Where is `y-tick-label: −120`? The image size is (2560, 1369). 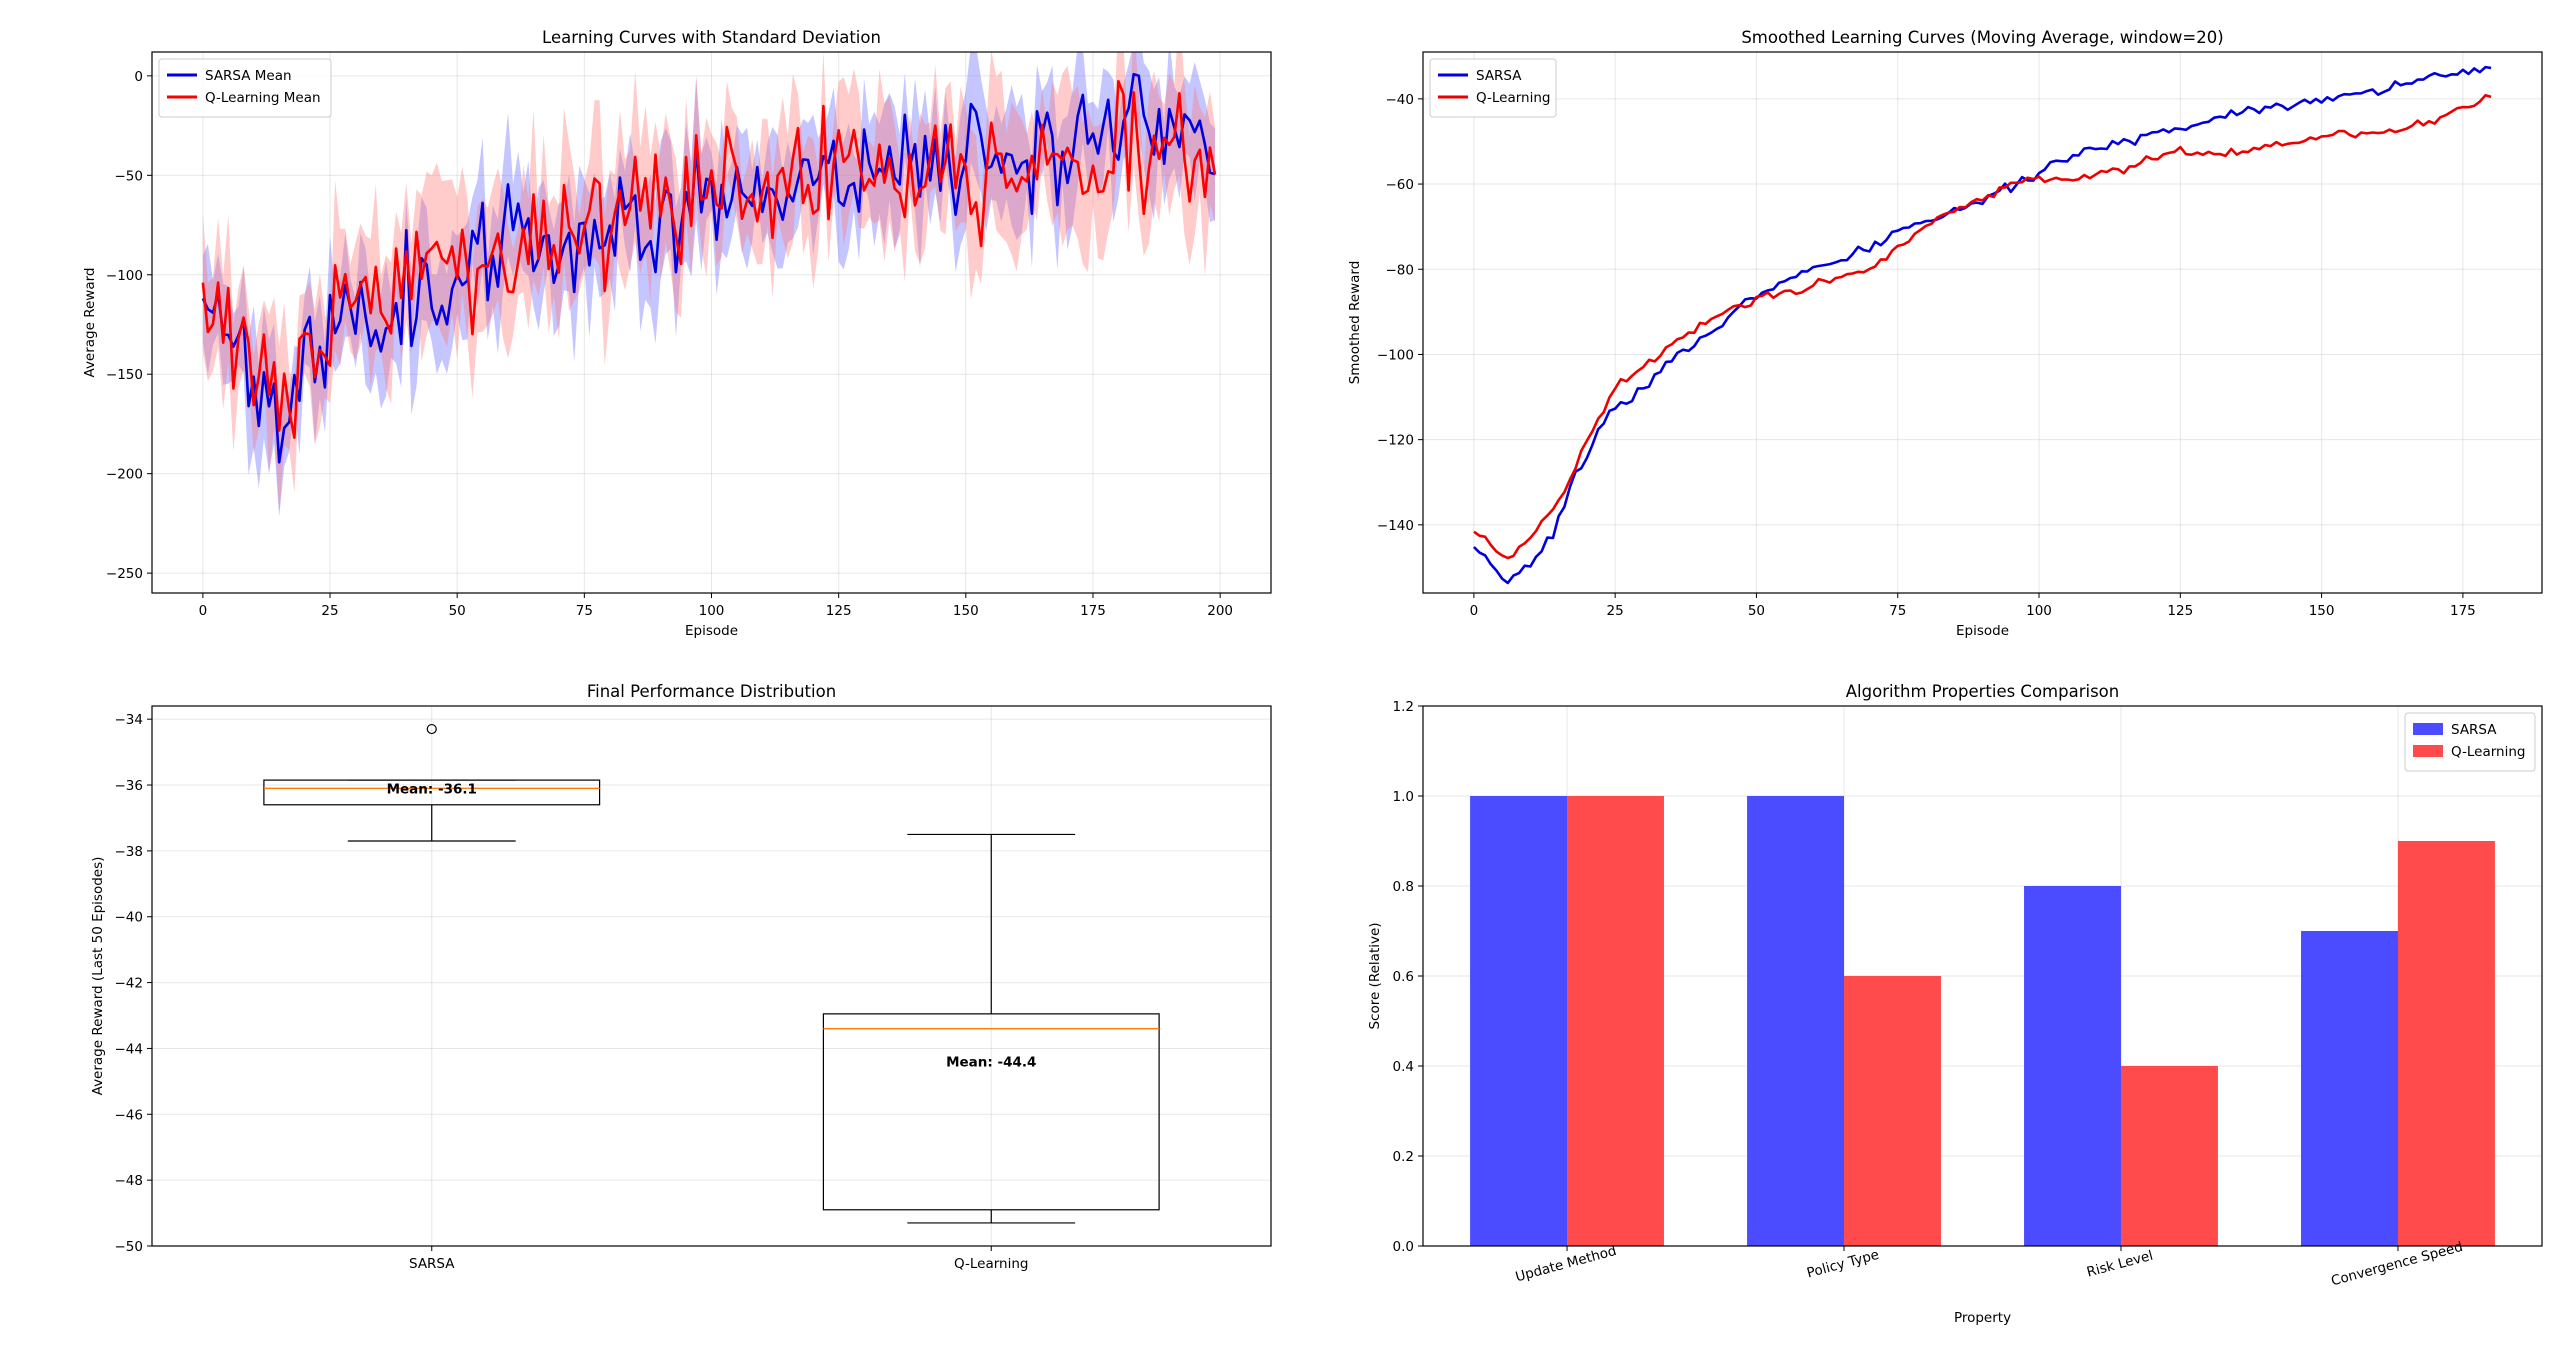 y-tick-label: −120 is located at coordinates (1395, 441).